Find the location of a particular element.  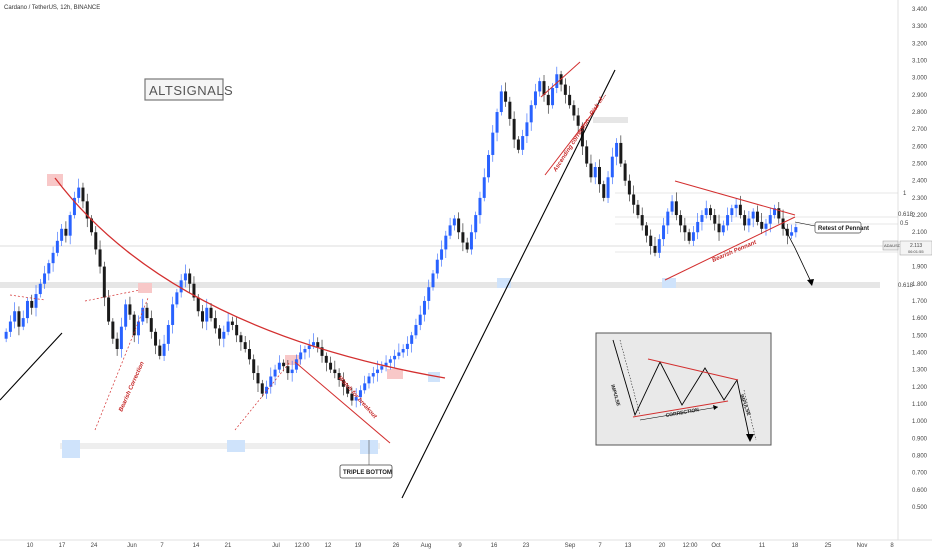

y-tick-label: 0.600 is located at coordinates (920, 491).